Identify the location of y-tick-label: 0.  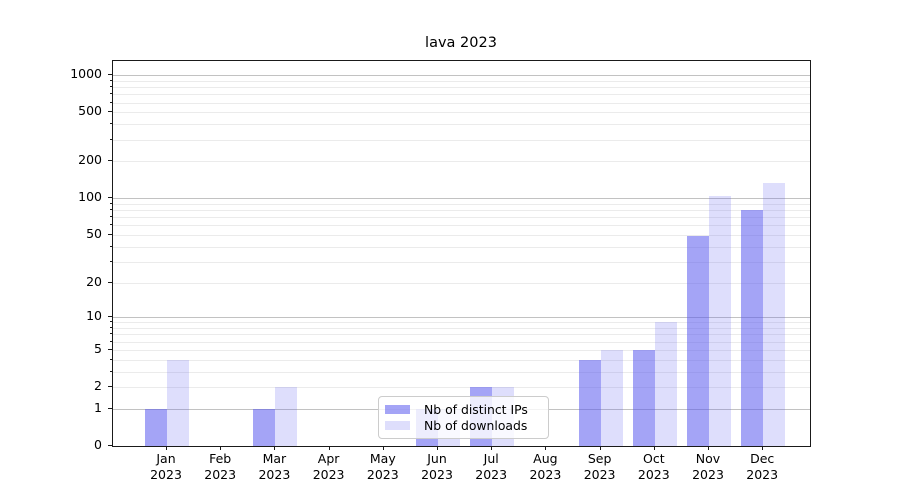
(98, 444).